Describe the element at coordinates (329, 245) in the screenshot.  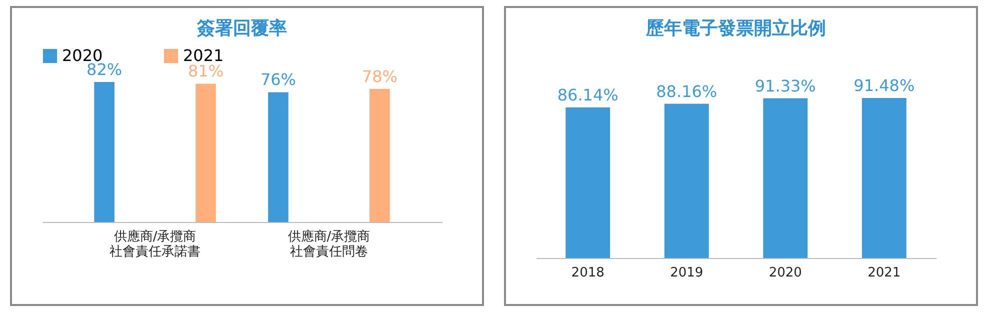
I see `x-tick-label: 供應商/承攬商社會責任問卷` at that location.